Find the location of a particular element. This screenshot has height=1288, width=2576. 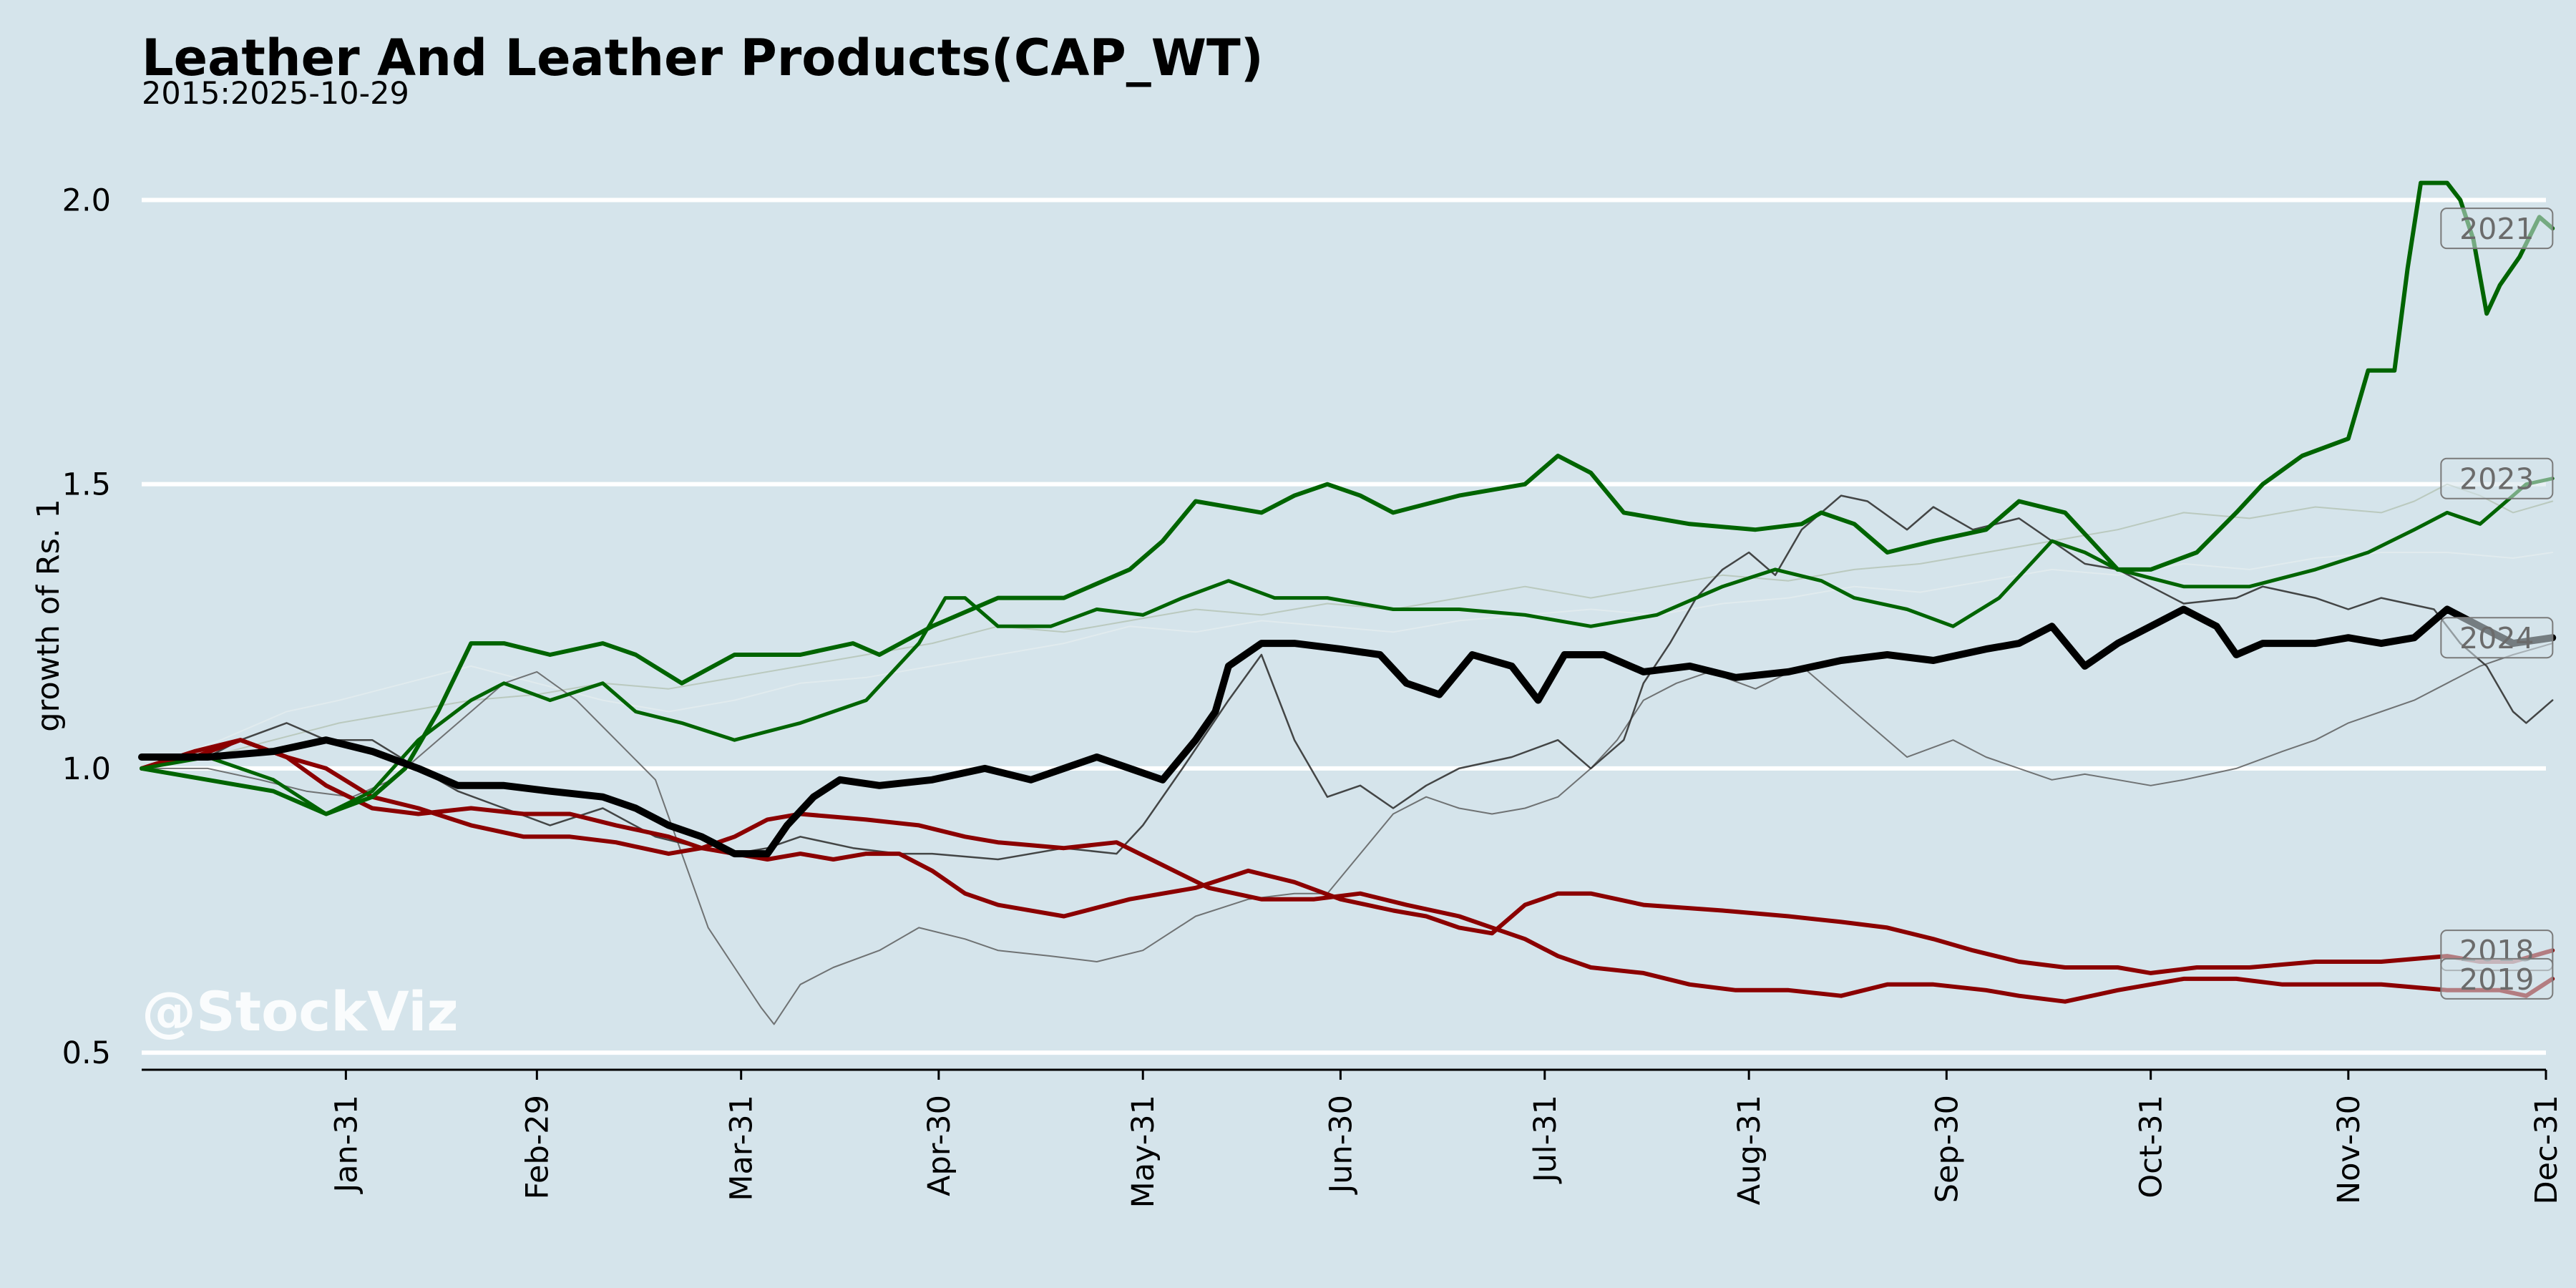

series-label-text: 2024 is located at coordinates (2496, 638).